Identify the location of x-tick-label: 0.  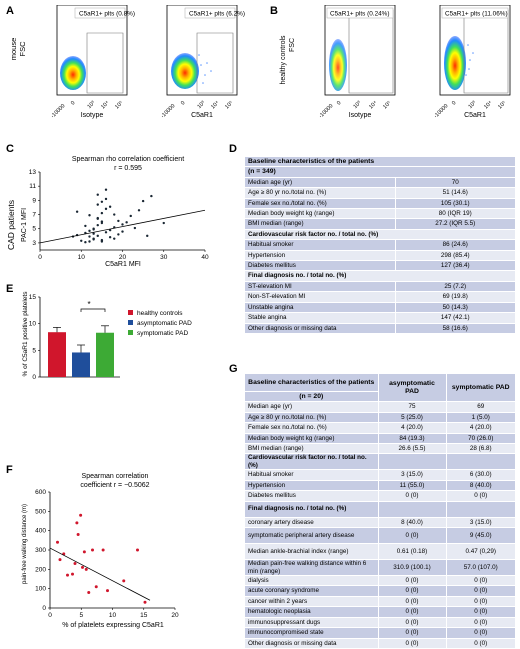
(40, 257).